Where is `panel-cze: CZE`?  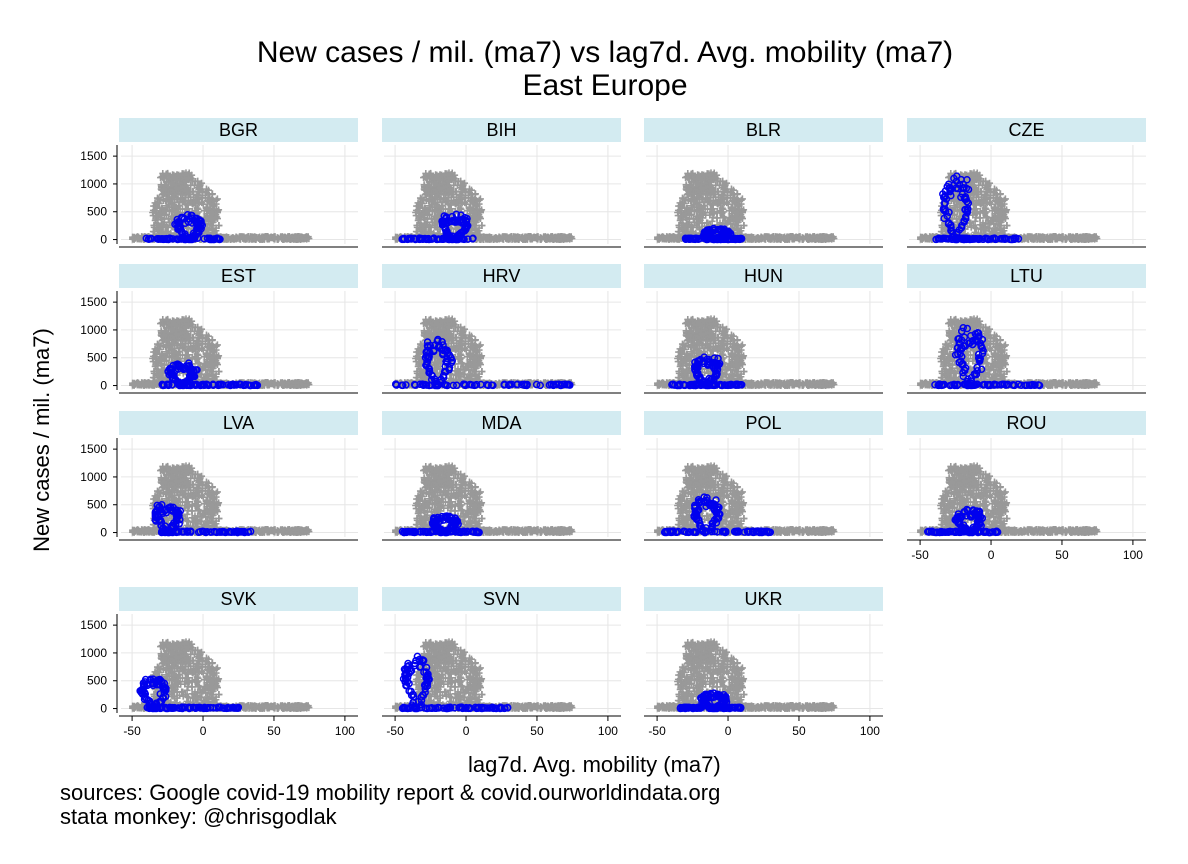 panel-cze: CZE is located at coordinates (1026, 183).